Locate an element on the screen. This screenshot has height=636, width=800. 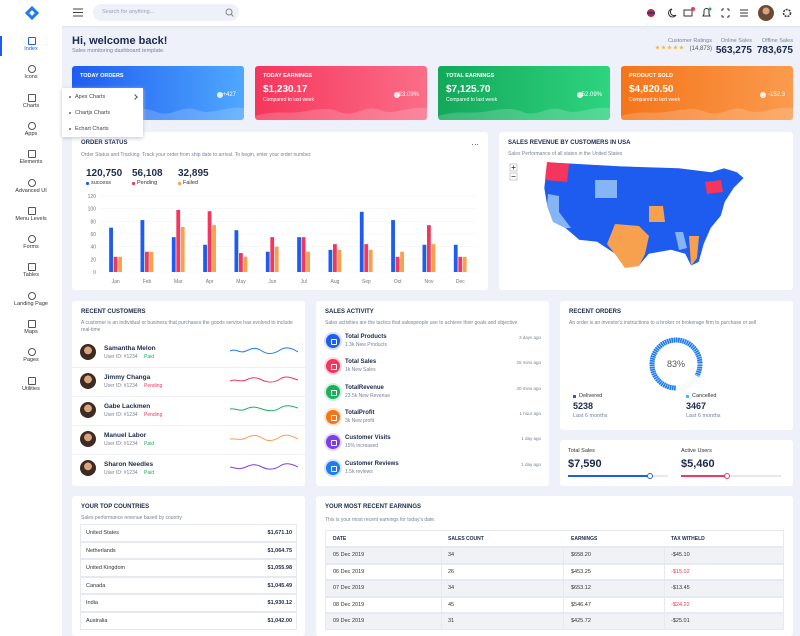
activity-title: Customer Reviews is located at coordinates (372, 463).